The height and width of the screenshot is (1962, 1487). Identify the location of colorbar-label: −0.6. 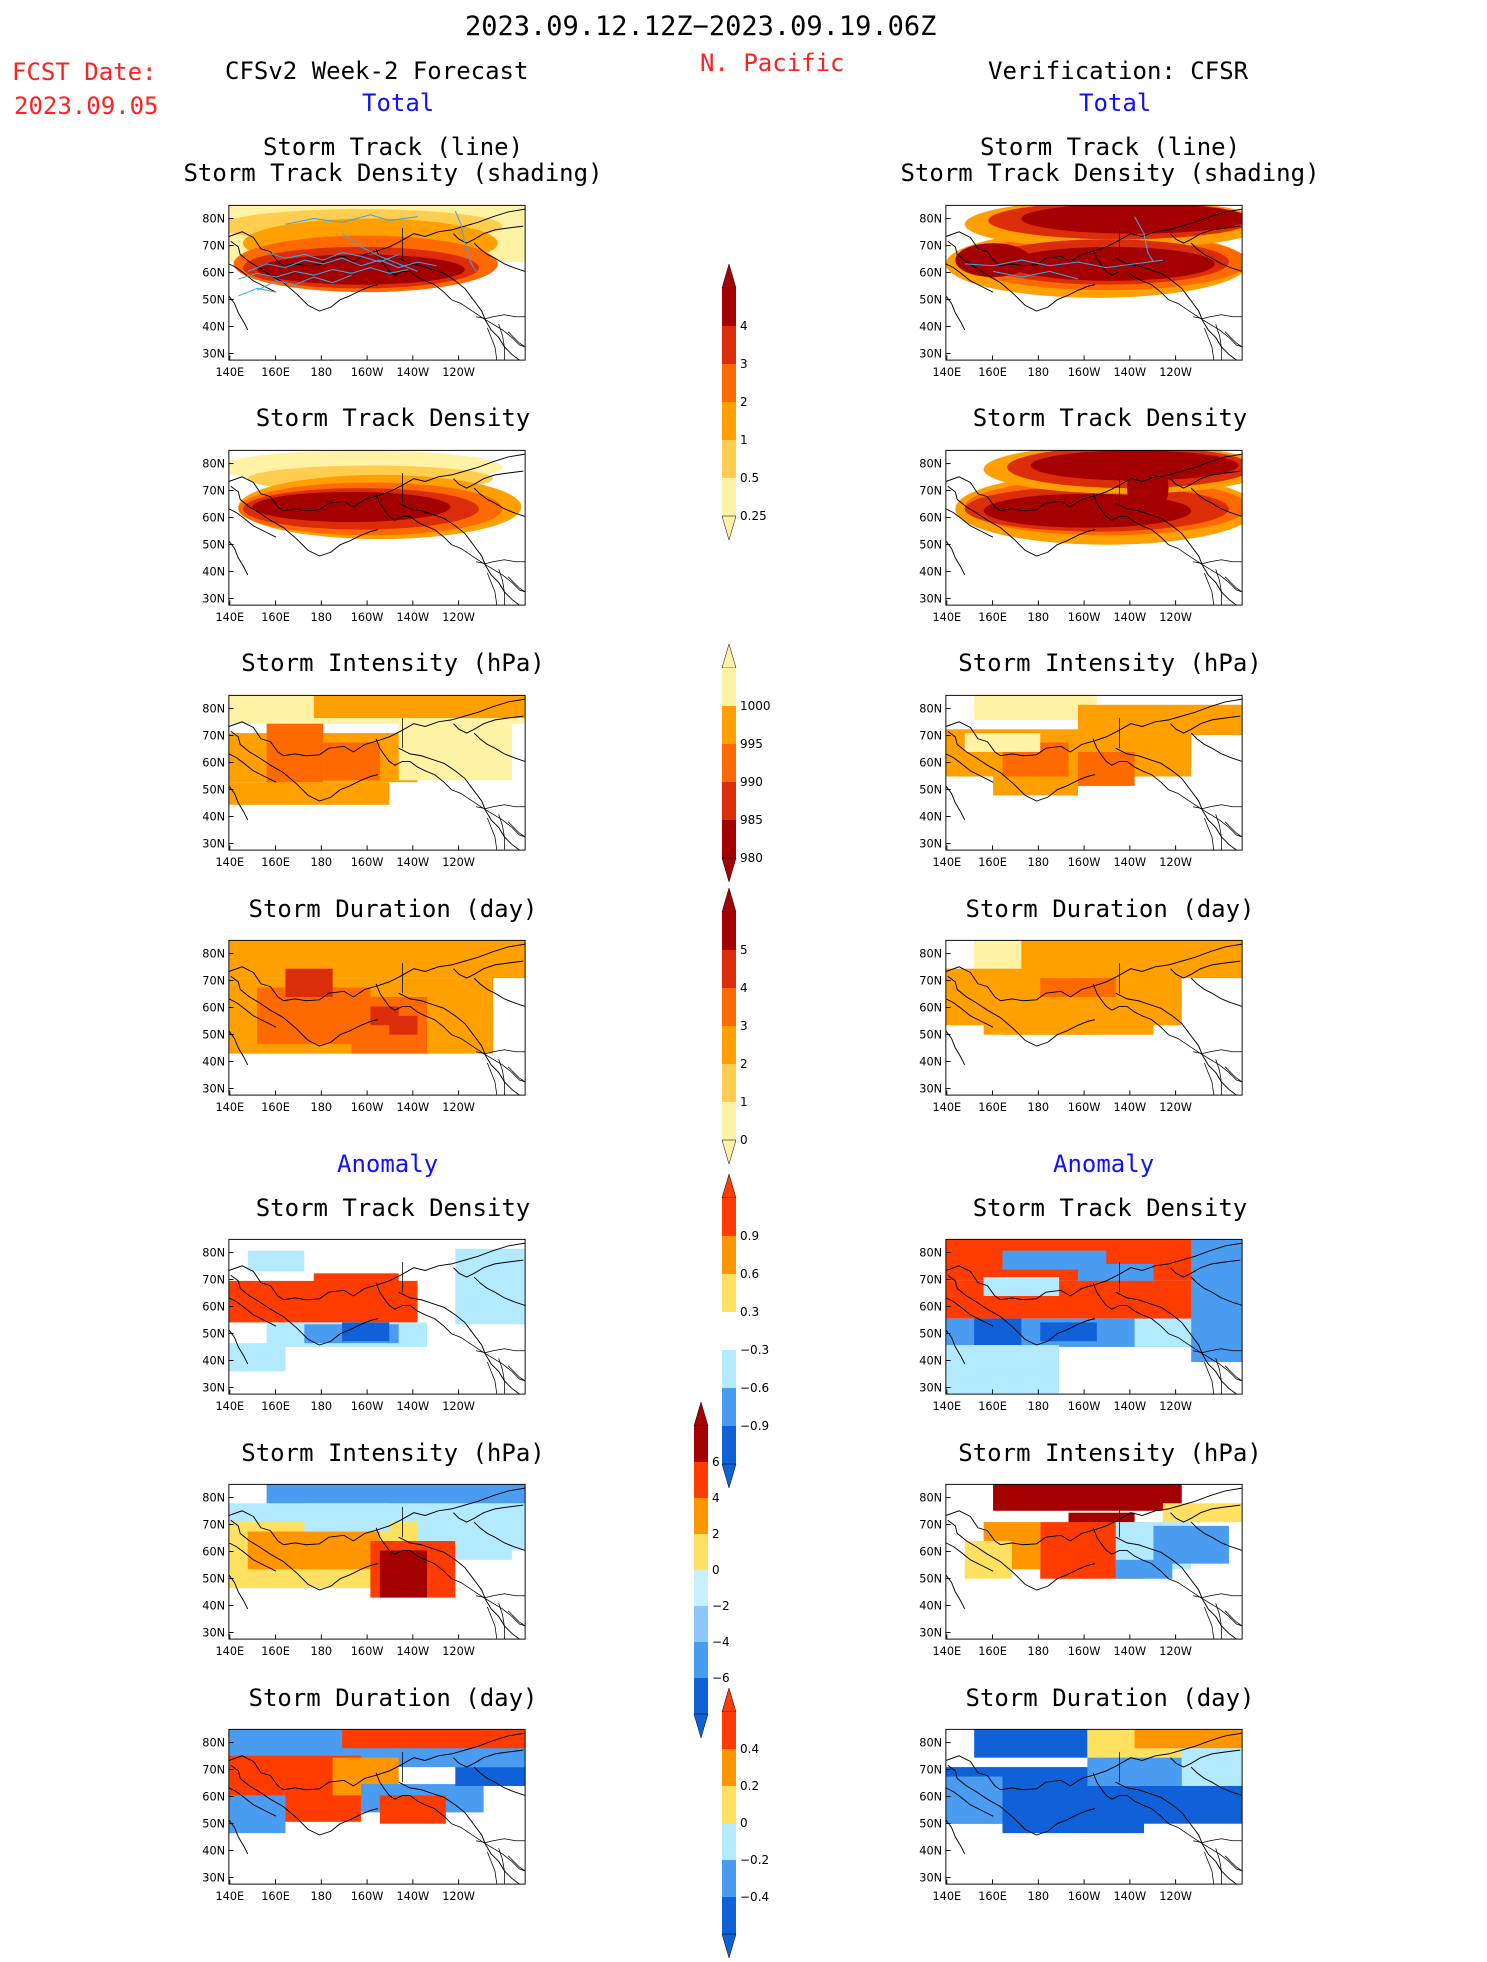
(754, 1388).